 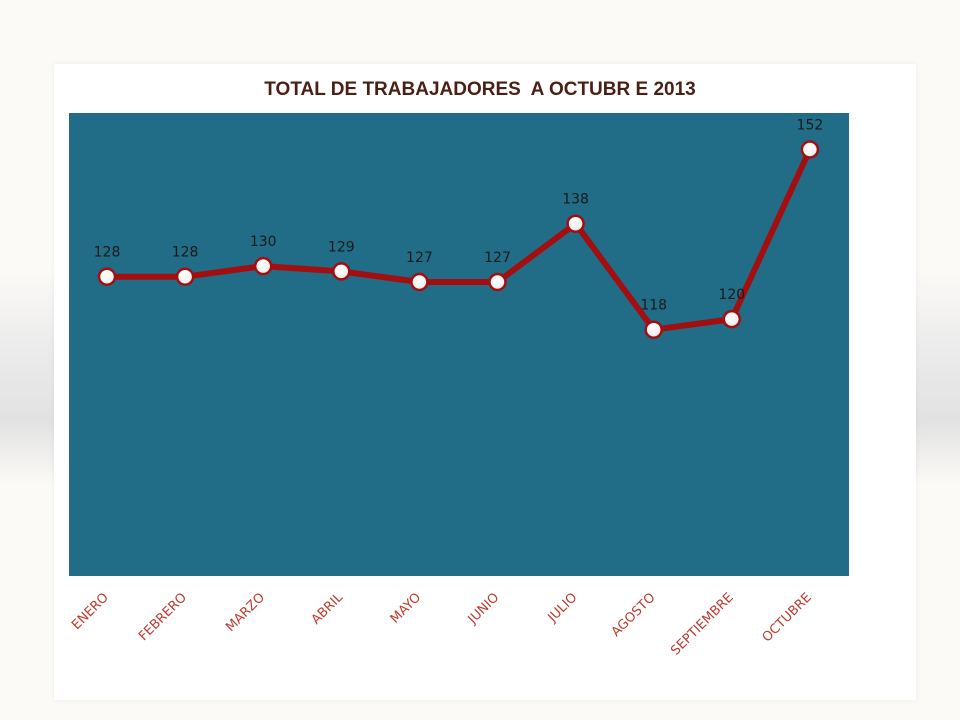 What do you see at coordinates (480, 89) in the screenshot?
I see `chart-title: TOTAL DE TRABAJADORES A OCTUBR E 2013` at bounding box center [480, 89].